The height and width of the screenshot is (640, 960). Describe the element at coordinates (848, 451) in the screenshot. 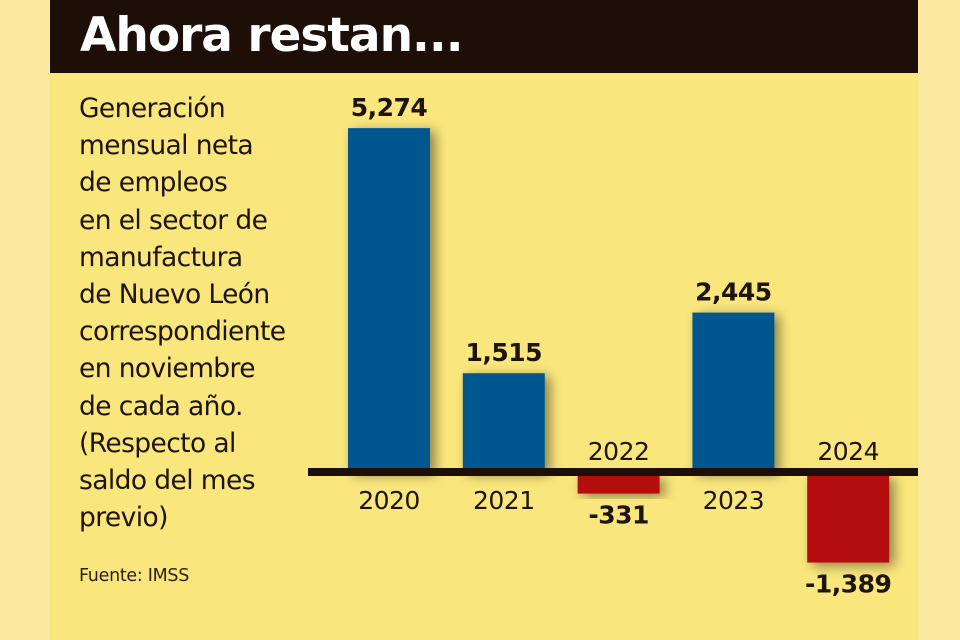

I see `category-label: 2024` at that location.